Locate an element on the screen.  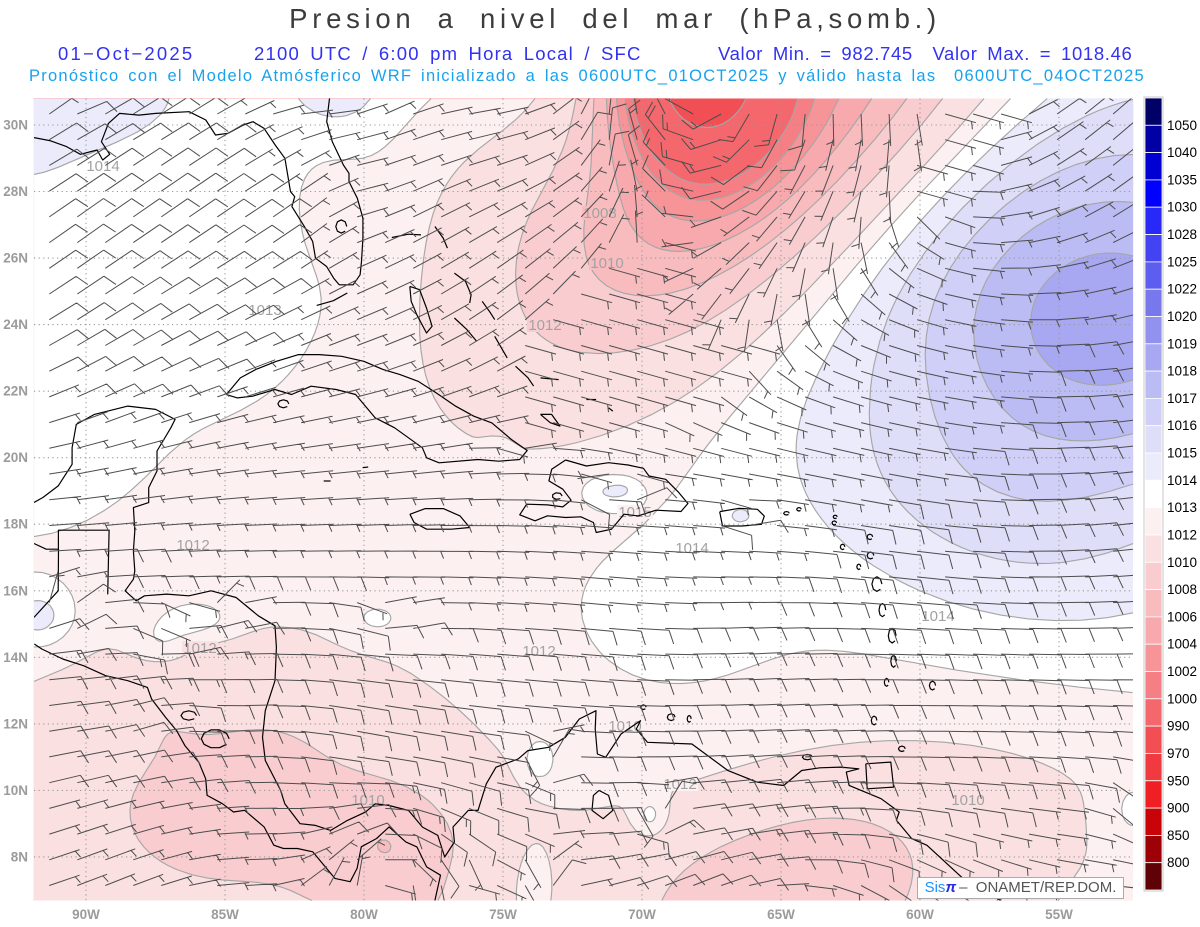
svg-text: 1004 is located at coordinates (1182, 644).